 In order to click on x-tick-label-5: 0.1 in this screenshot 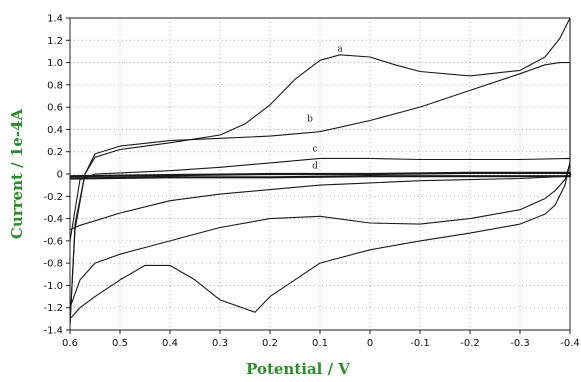, I will do `click(320, 343)`.